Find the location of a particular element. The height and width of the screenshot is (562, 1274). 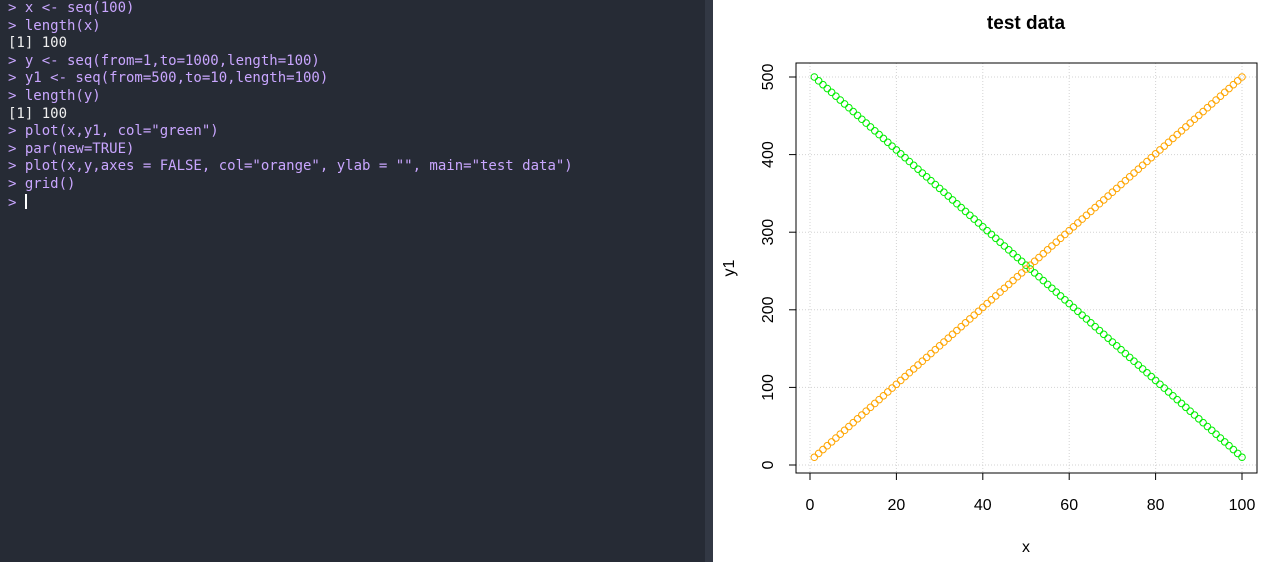

console-command-line: > x <- seq(100) is located at coordinates (71, 8).